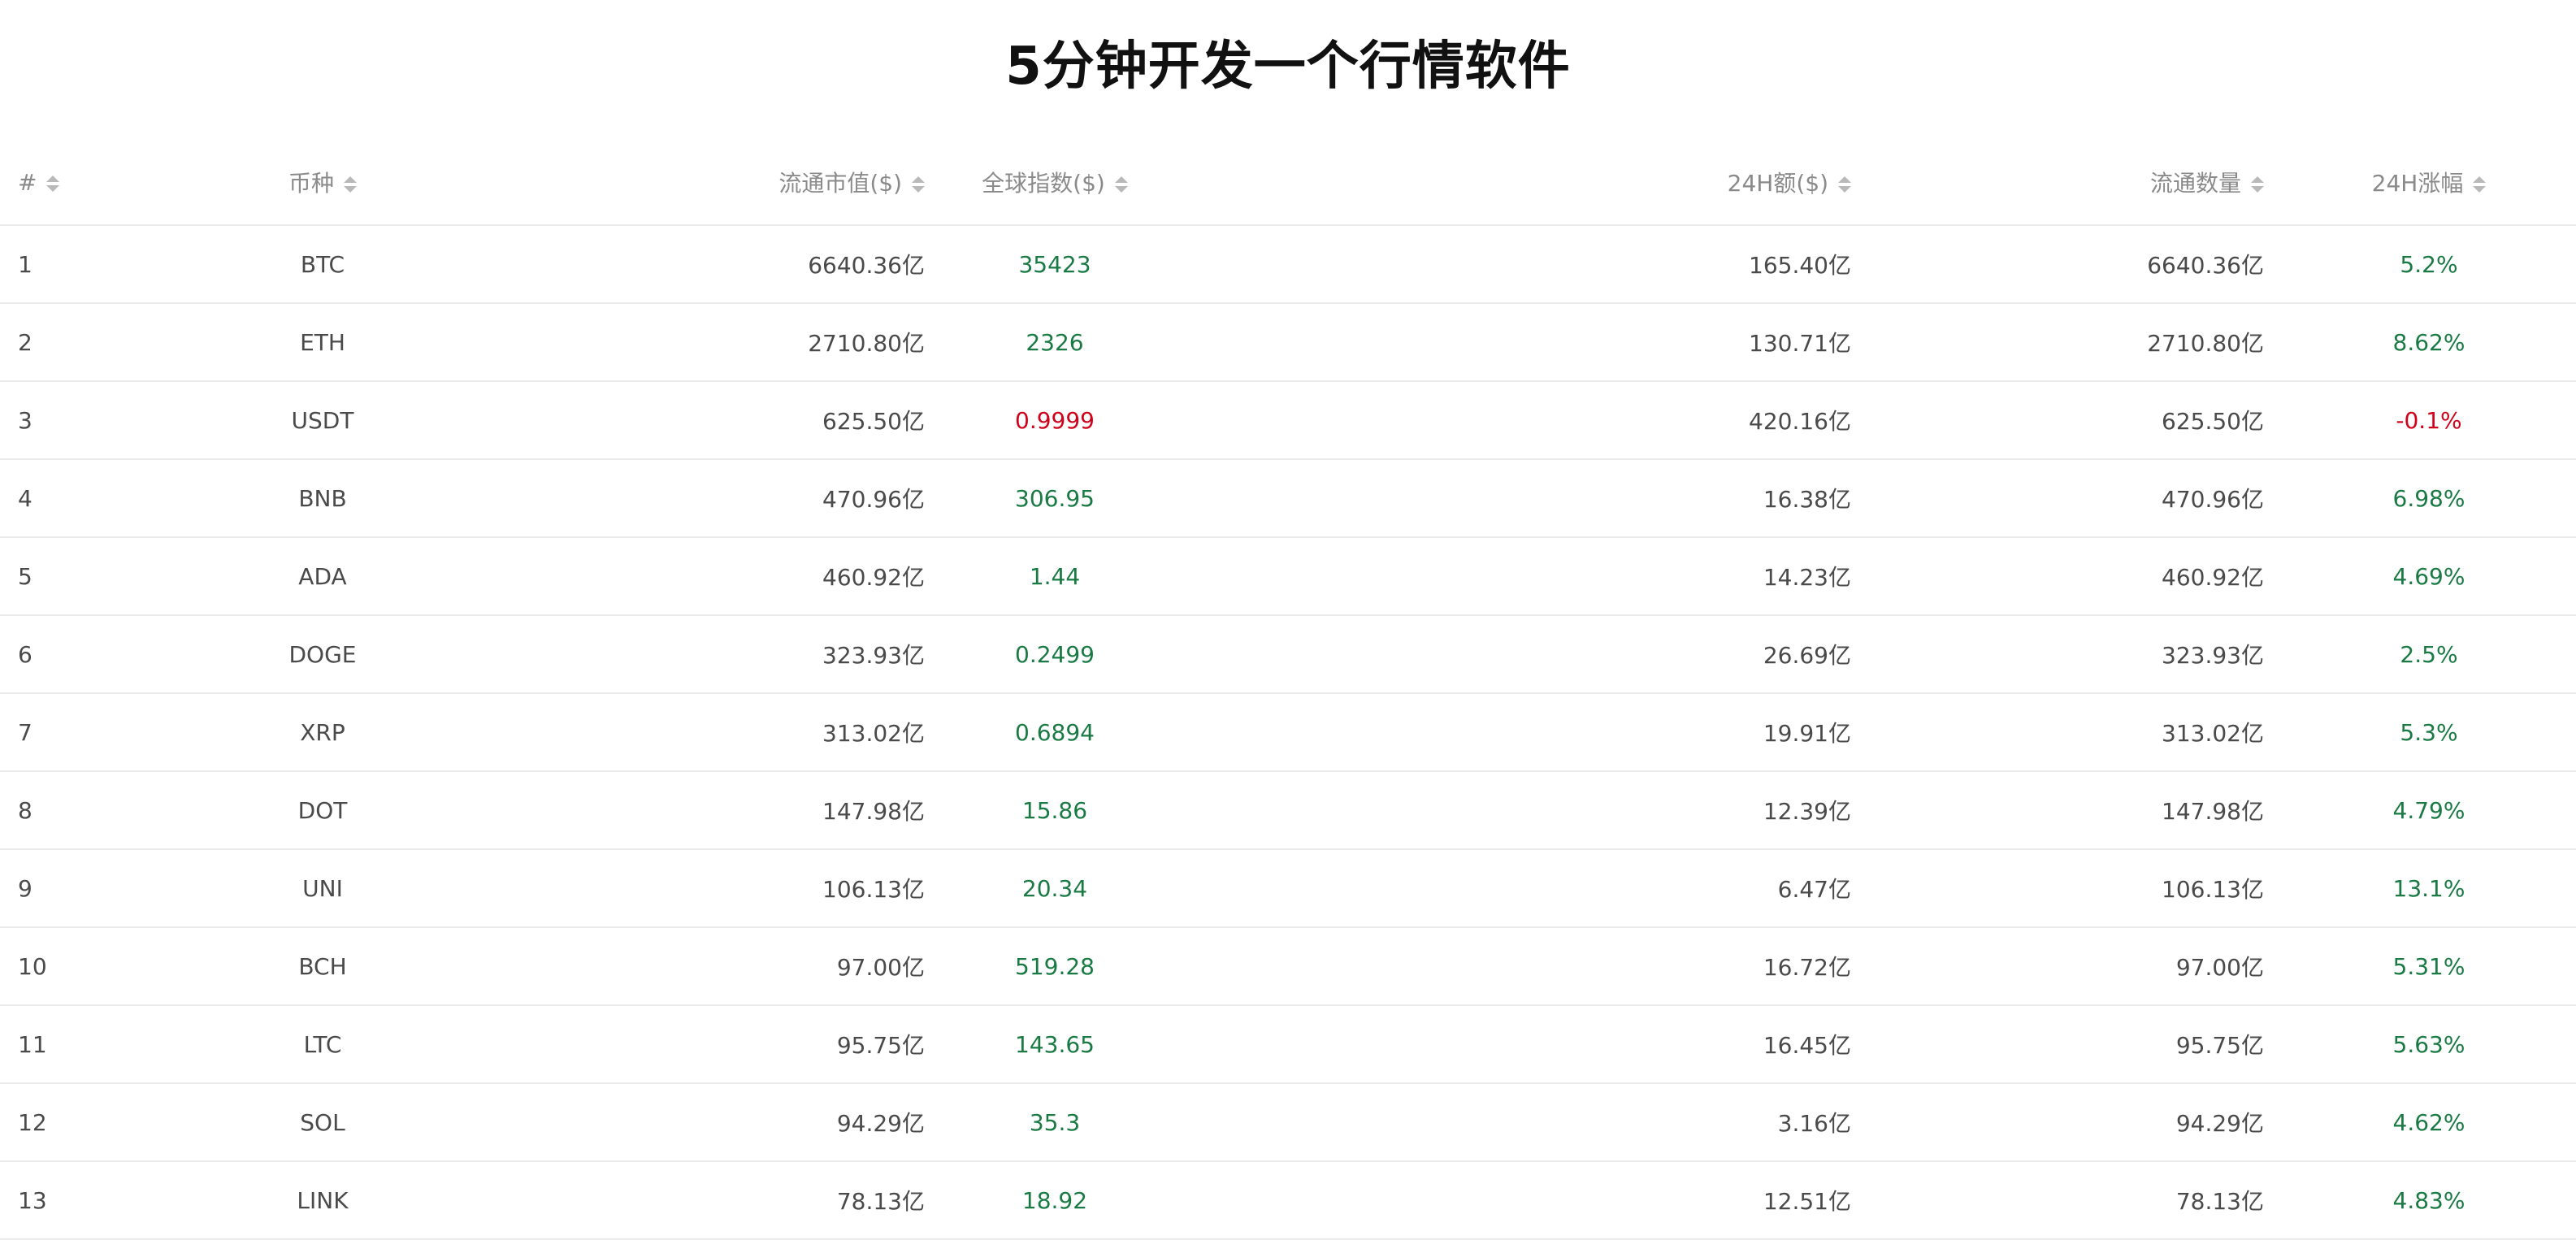 The image size is (2576, 1240). What do you see at coordinates (102, 342) in the screenshot?
I see `cell-rank: 2` at bounding box center [102, 342].